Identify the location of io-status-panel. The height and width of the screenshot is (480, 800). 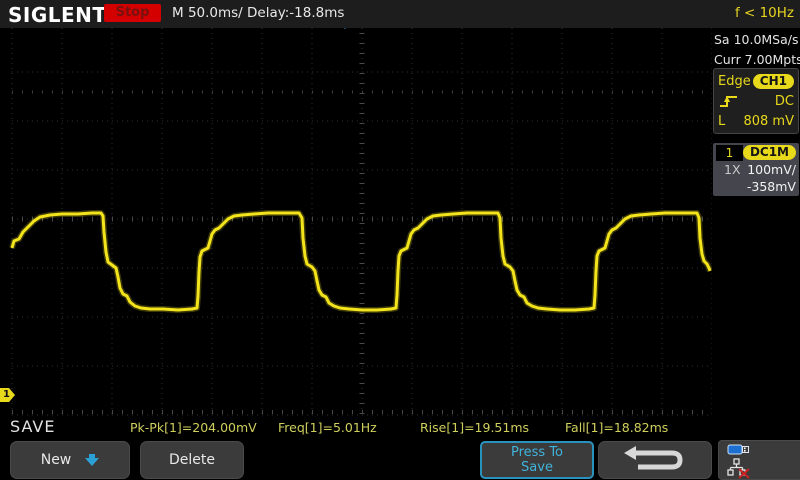
(759, 460).